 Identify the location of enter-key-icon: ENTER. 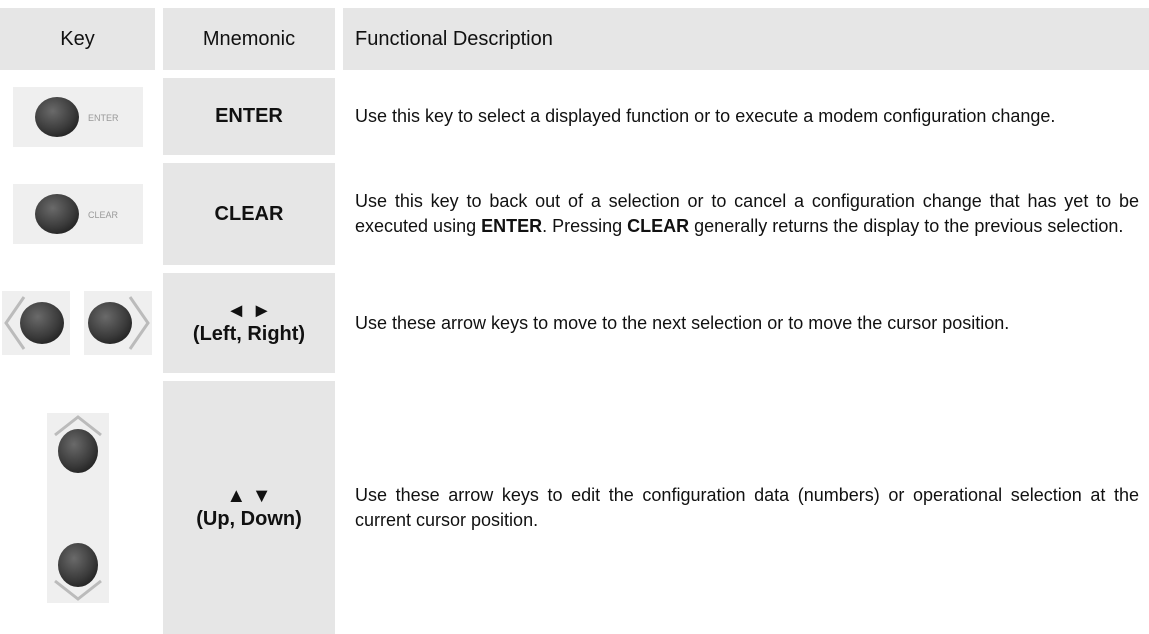
(77, 116).